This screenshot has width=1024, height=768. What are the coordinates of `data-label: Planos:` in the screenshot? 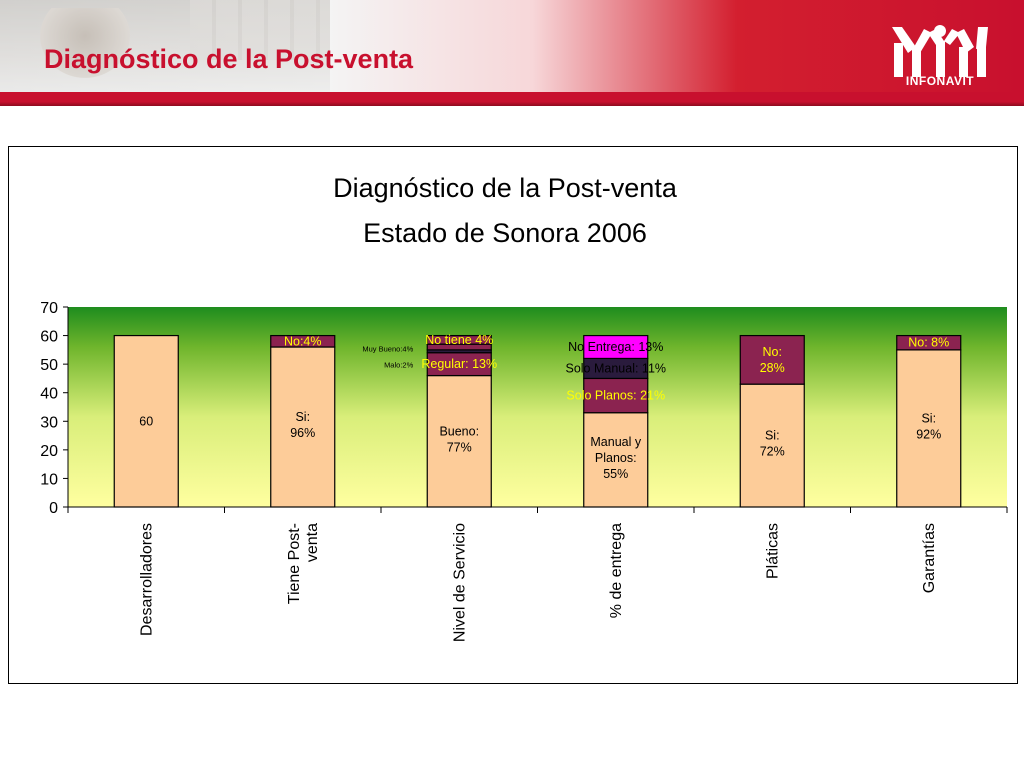 It's located at (616, 458).